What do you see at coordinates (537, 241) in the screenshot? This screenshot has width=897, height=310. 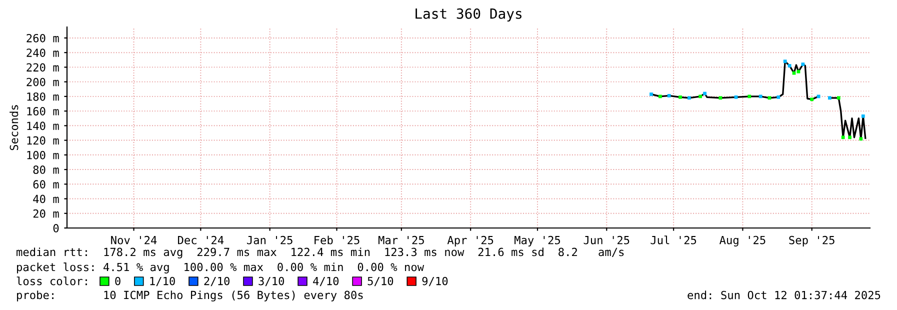 I see `x-tick-label: May '25` at bounding box center [537, 241].